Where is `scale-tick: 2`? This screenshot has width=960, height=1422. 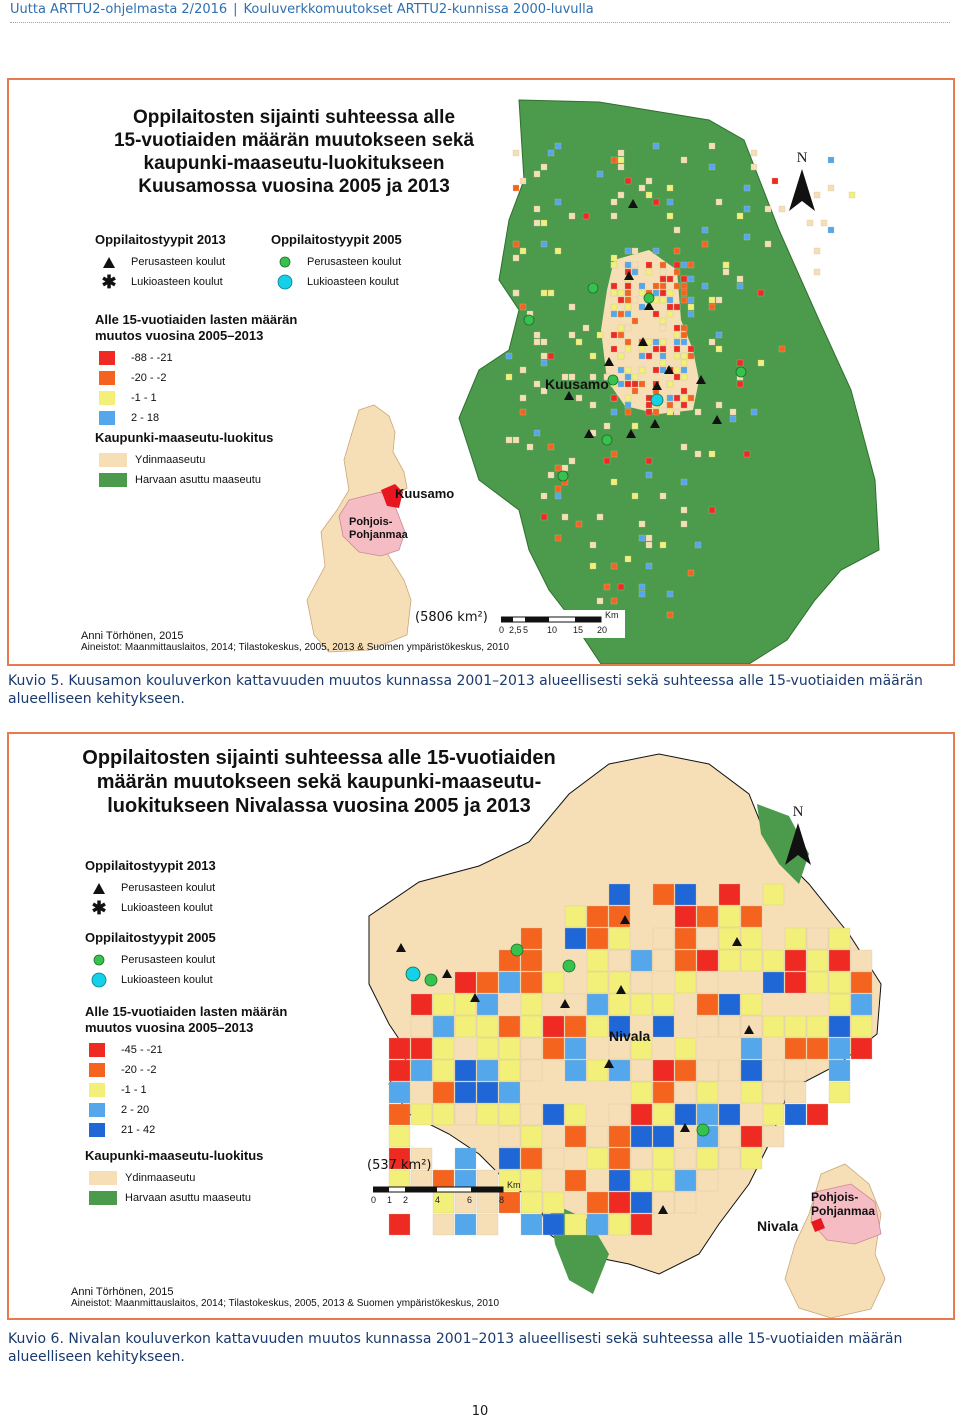
scale-tick: 2 is located at coordinates (406, 1200).